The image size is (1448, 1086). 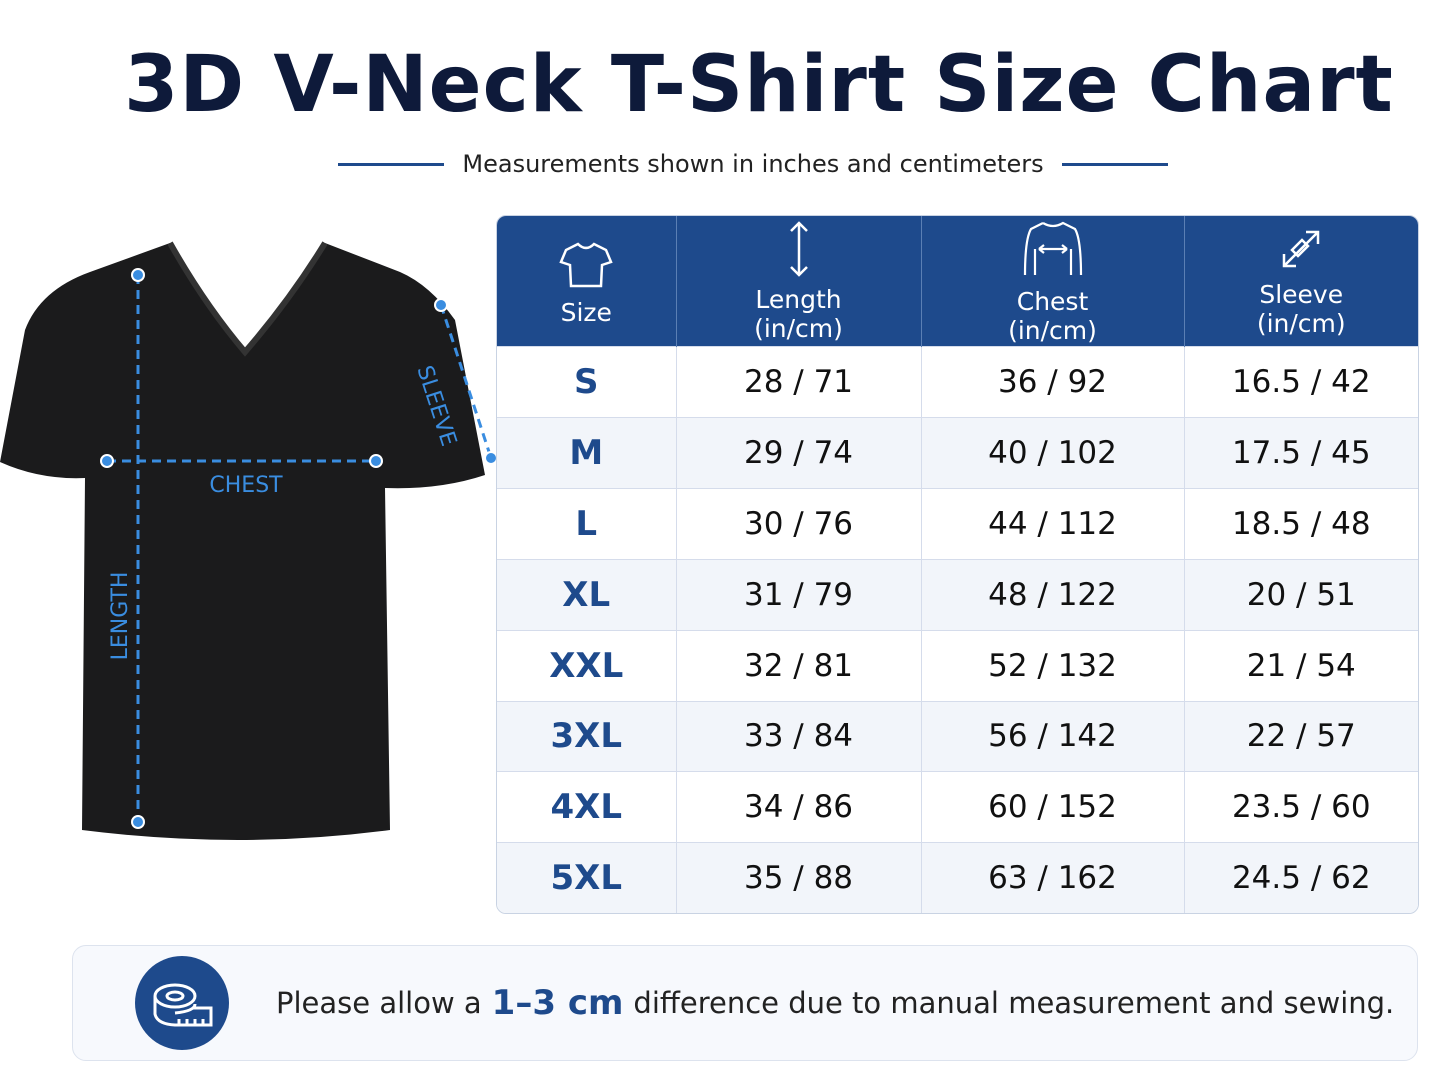 I want to click on measure-cell: 21 / 54, so click(x=1301, y=665).